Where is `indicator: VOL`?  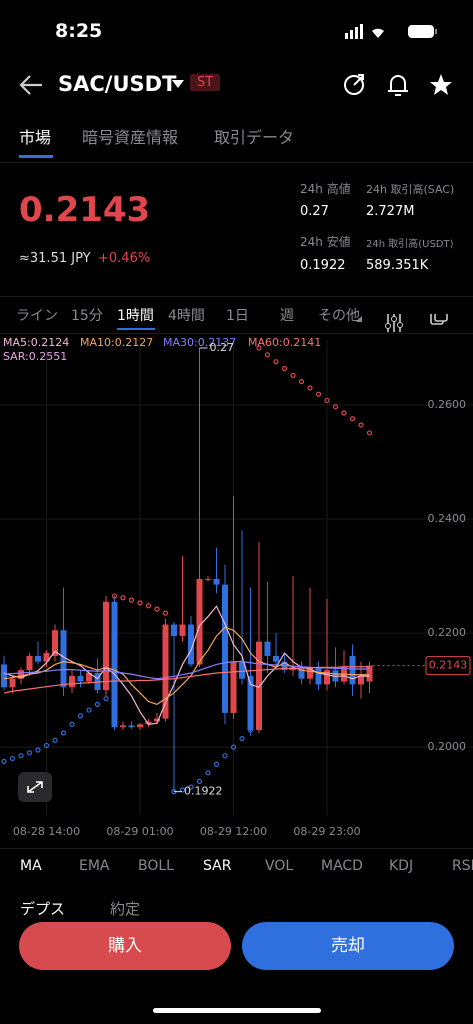 indicator: VOL is located at coordinates (279, 866).